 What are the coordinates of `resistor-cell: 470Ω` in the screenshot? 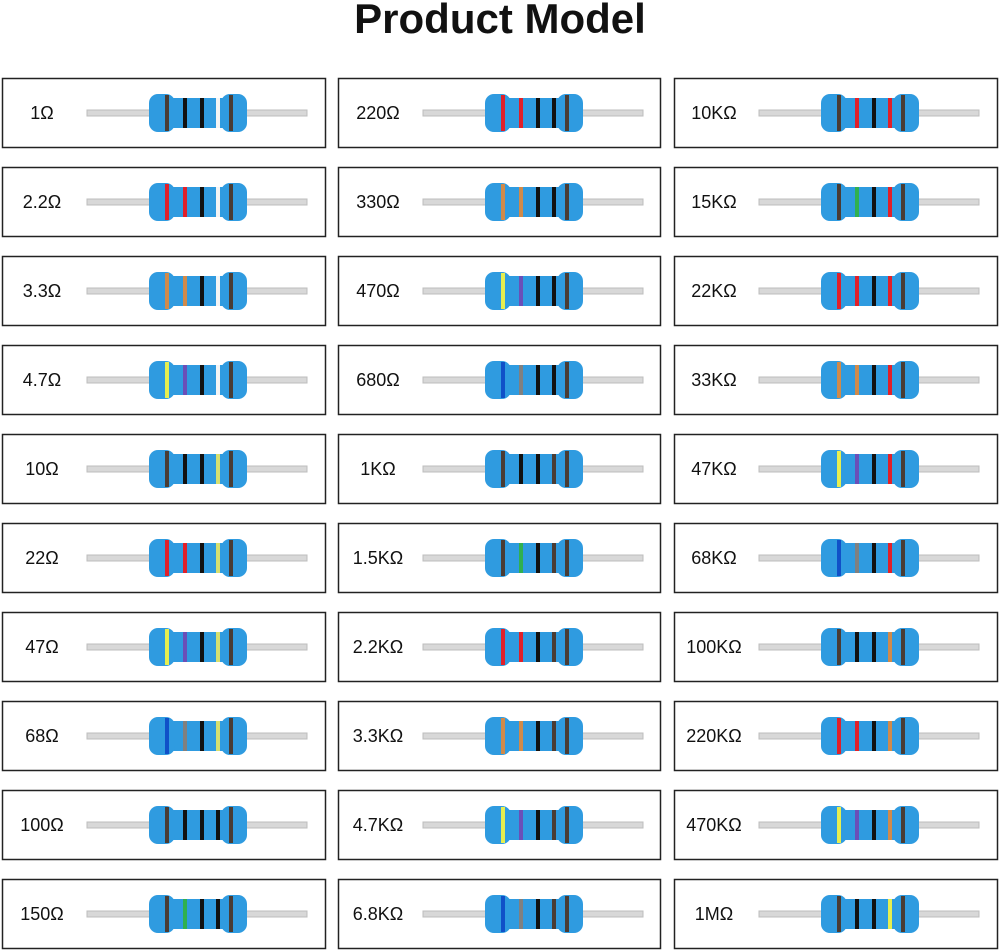 It's located at (499, 291).